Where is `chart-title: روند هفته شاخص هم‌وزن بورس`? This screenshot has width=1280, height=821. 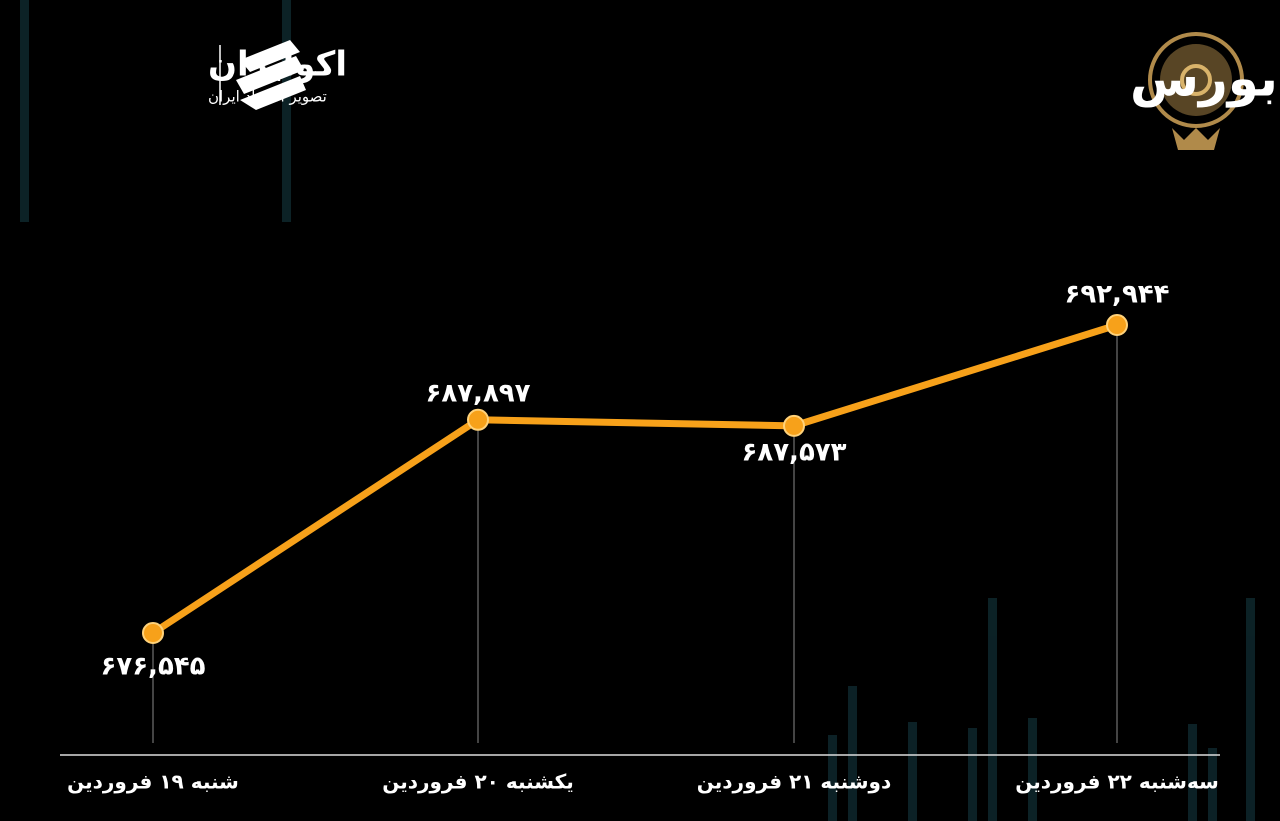 chart-title: روند هفته شاخص هم‌وزن بورس is located at coordinates (1205, 79).